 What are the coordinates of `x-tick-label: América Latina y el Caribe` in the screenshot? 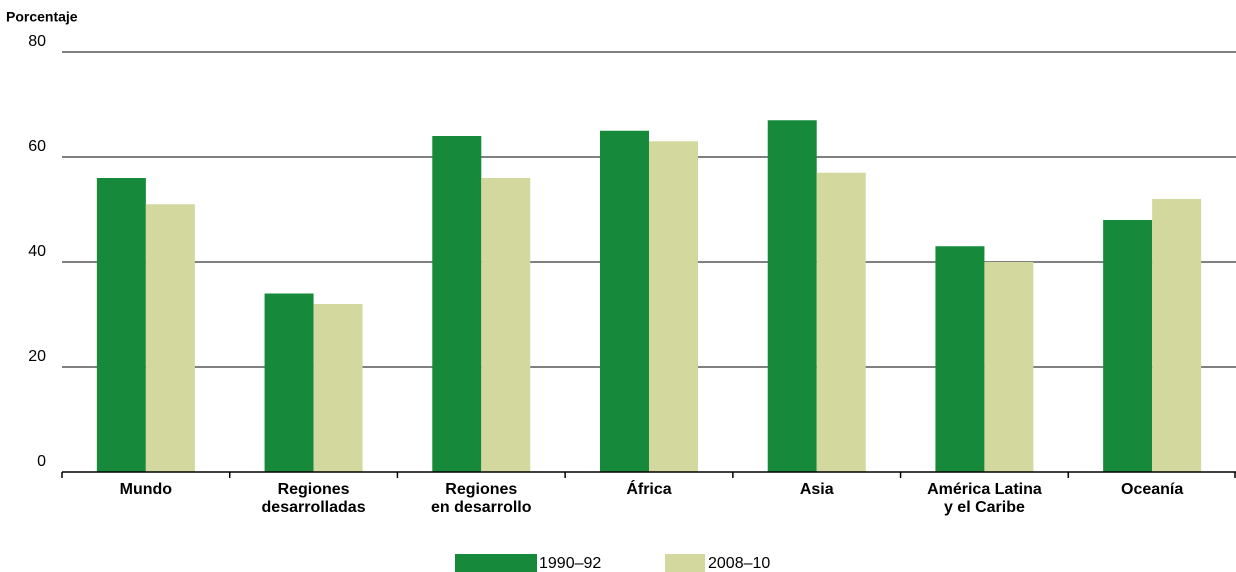 It's located at (984, 498).